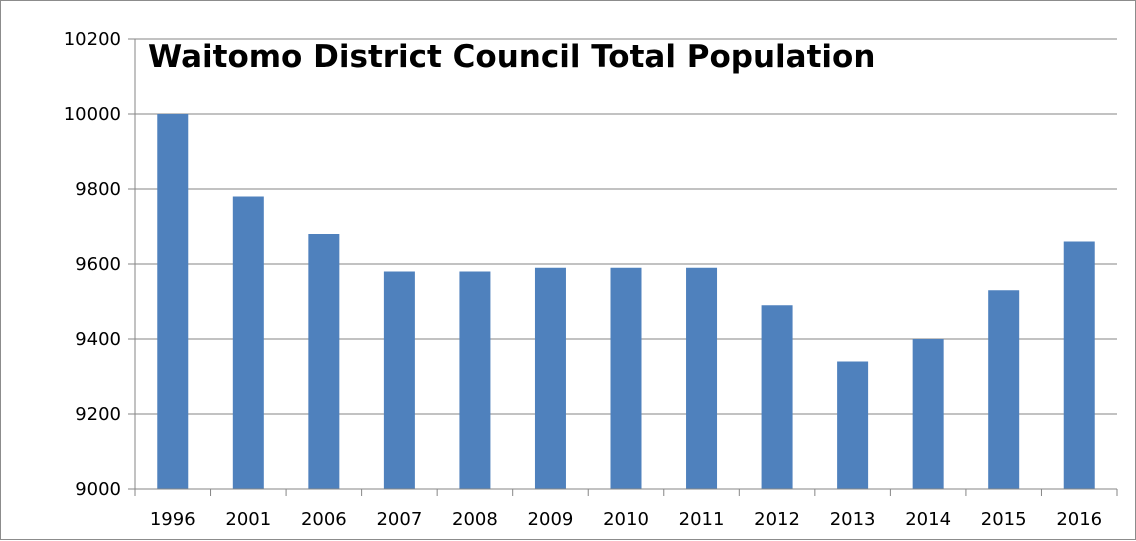  Describe the element at coordinates (98, 339) in the screenshot. I see `y-tick-label: 9400` at that location.